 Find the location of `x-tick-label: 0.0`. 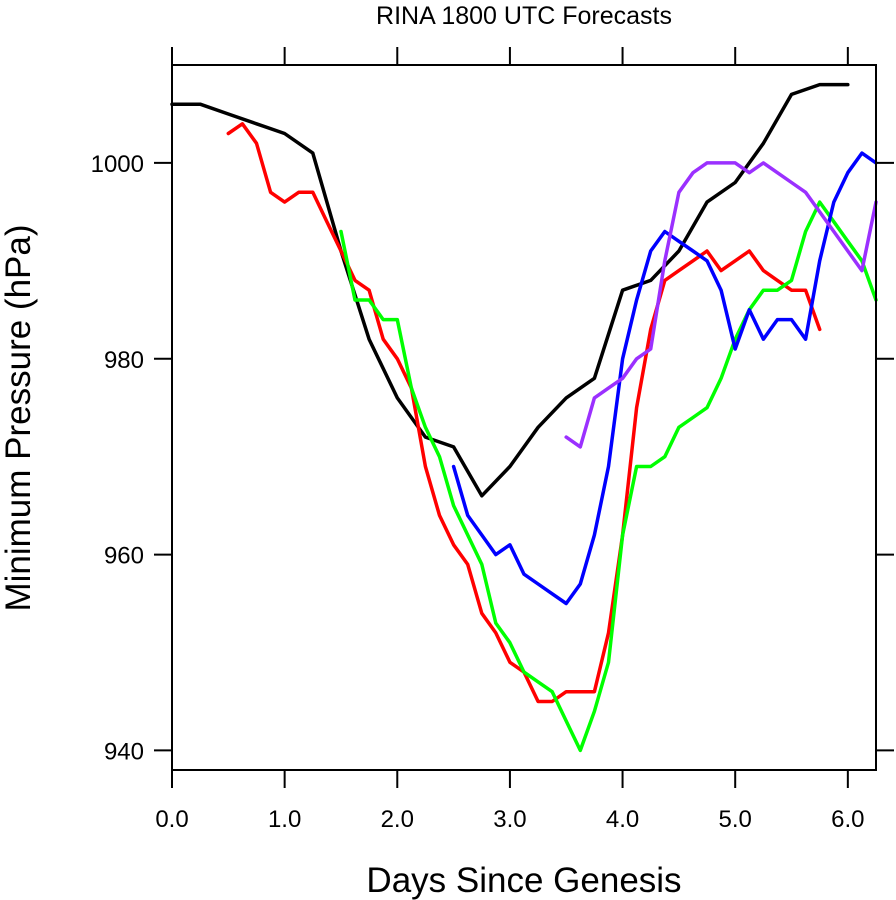

x-tick-label: 0.0 is located at coordinates (171, 819).